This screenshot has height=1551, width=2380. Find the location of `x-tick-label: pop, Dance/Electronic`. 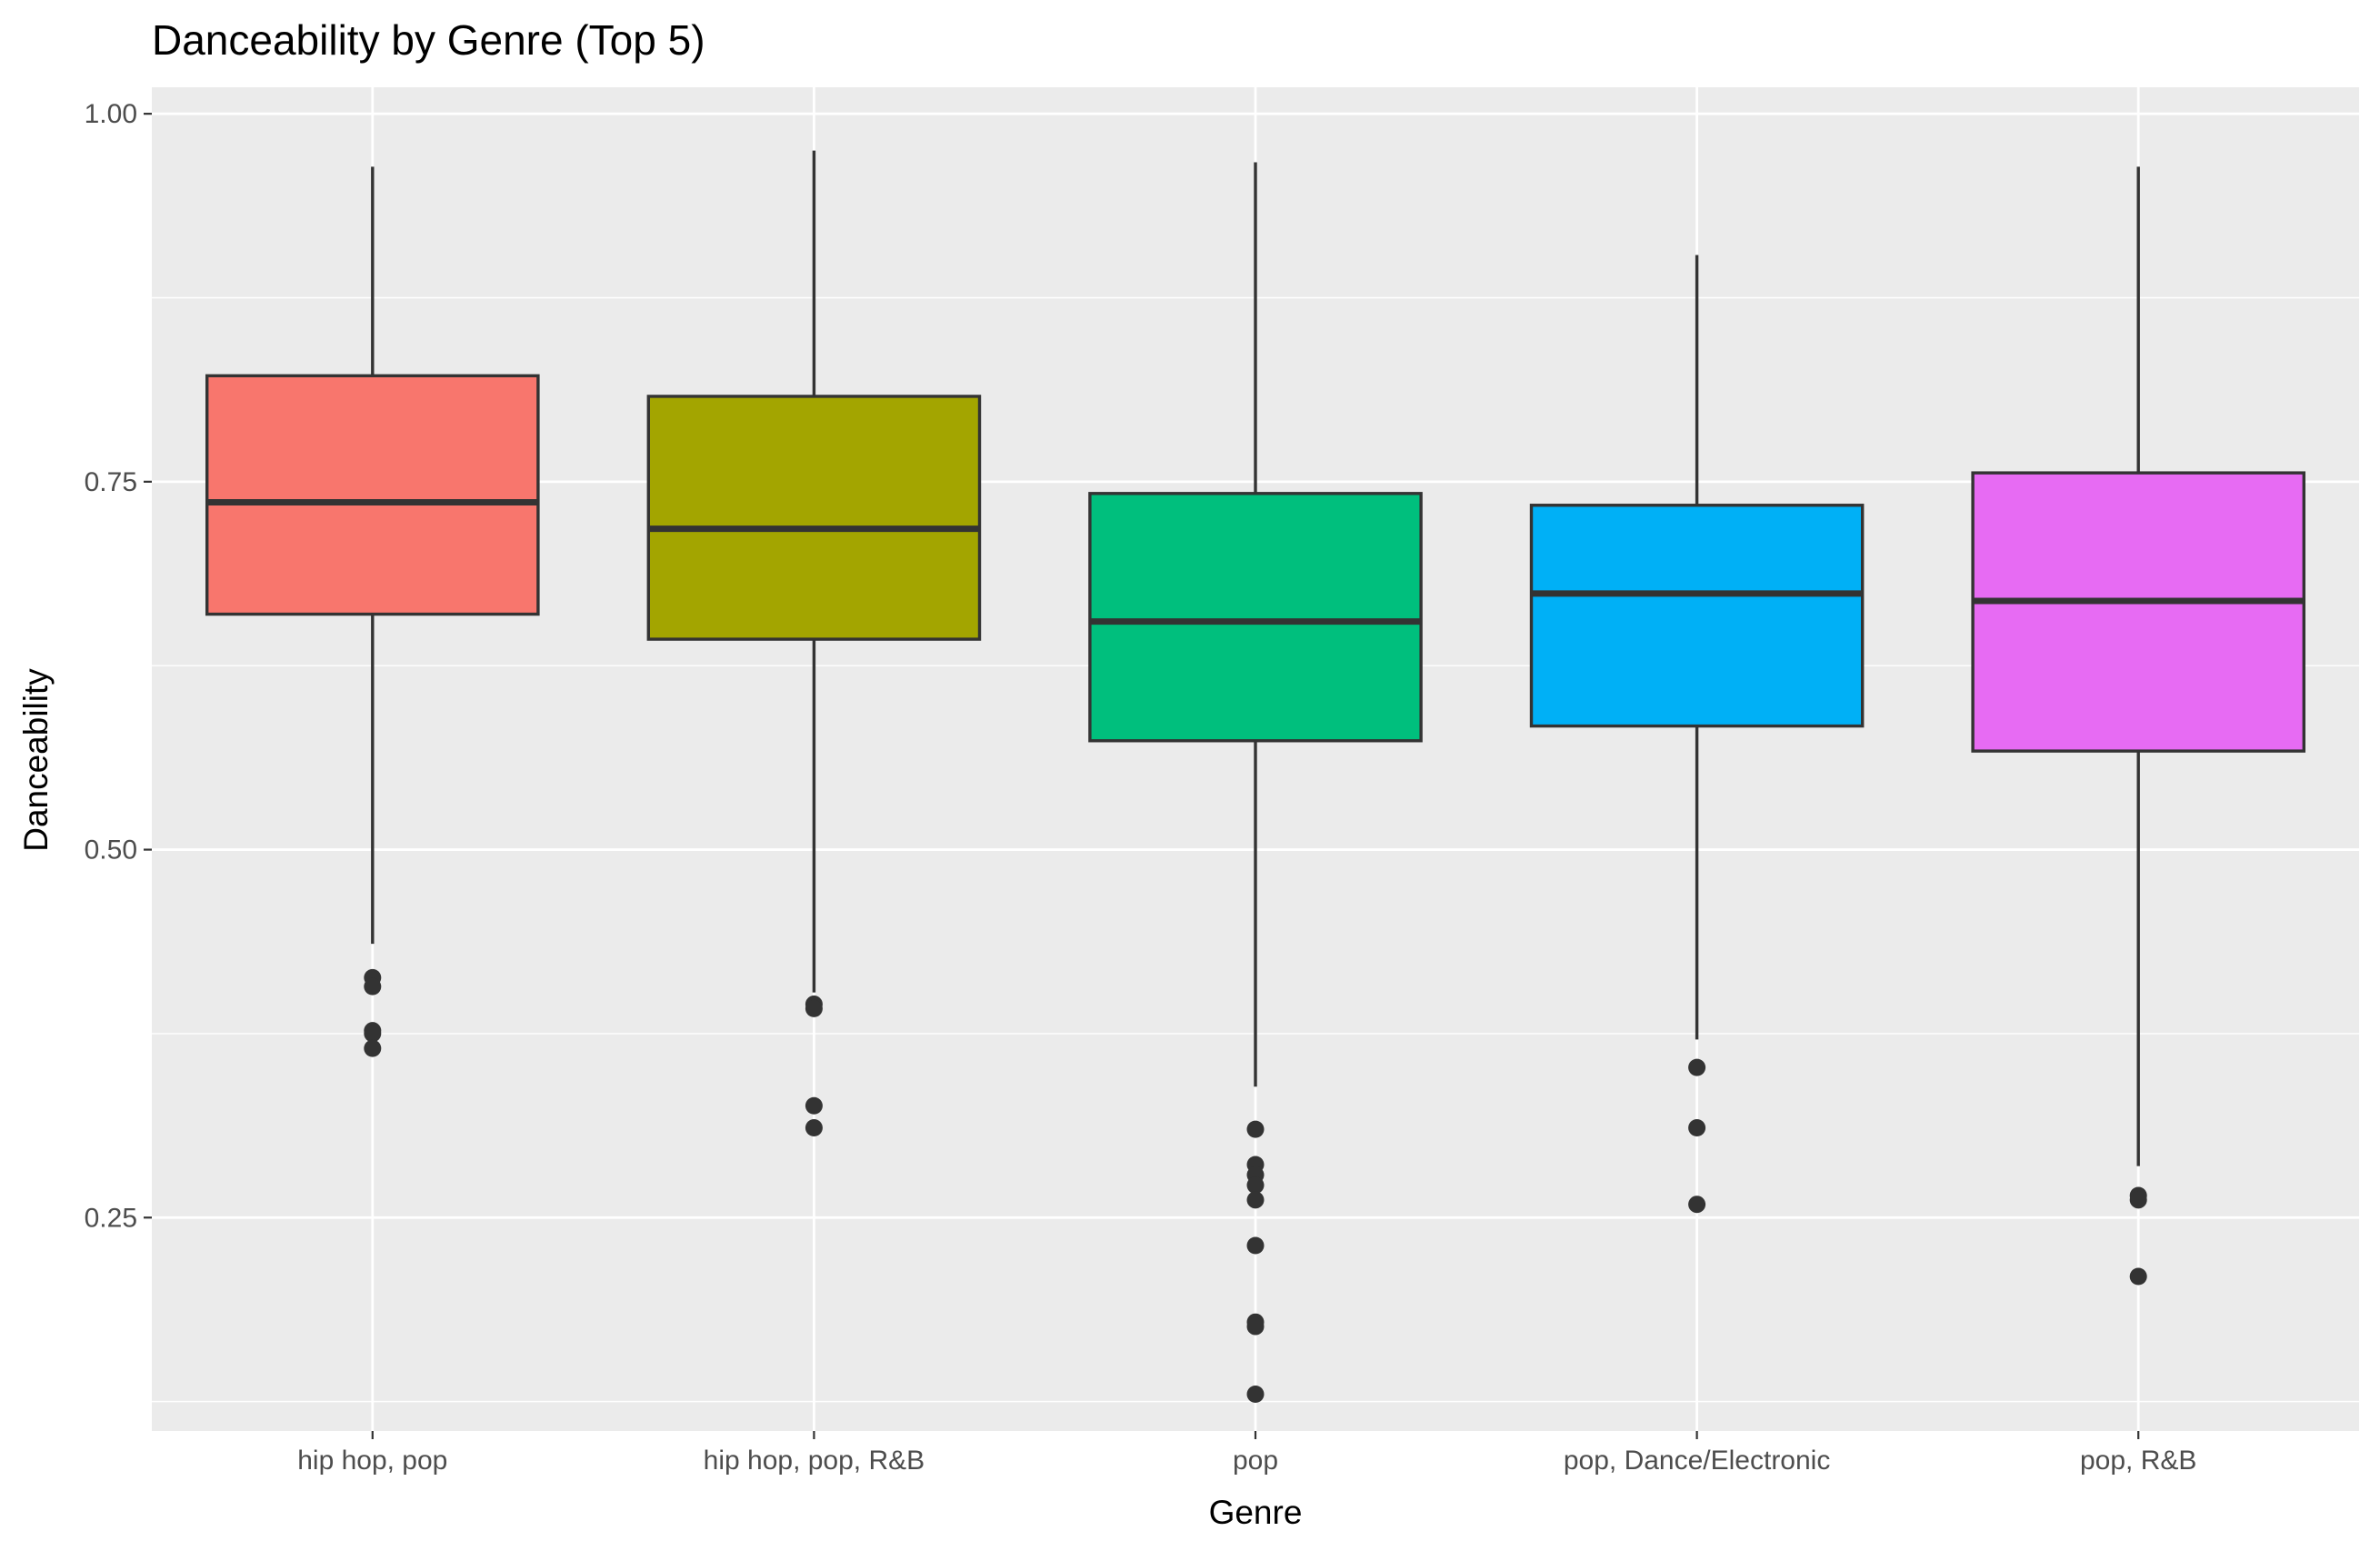

x-tick-label: pop, Dance/Electronic is located at coordinates (1698, 1461).